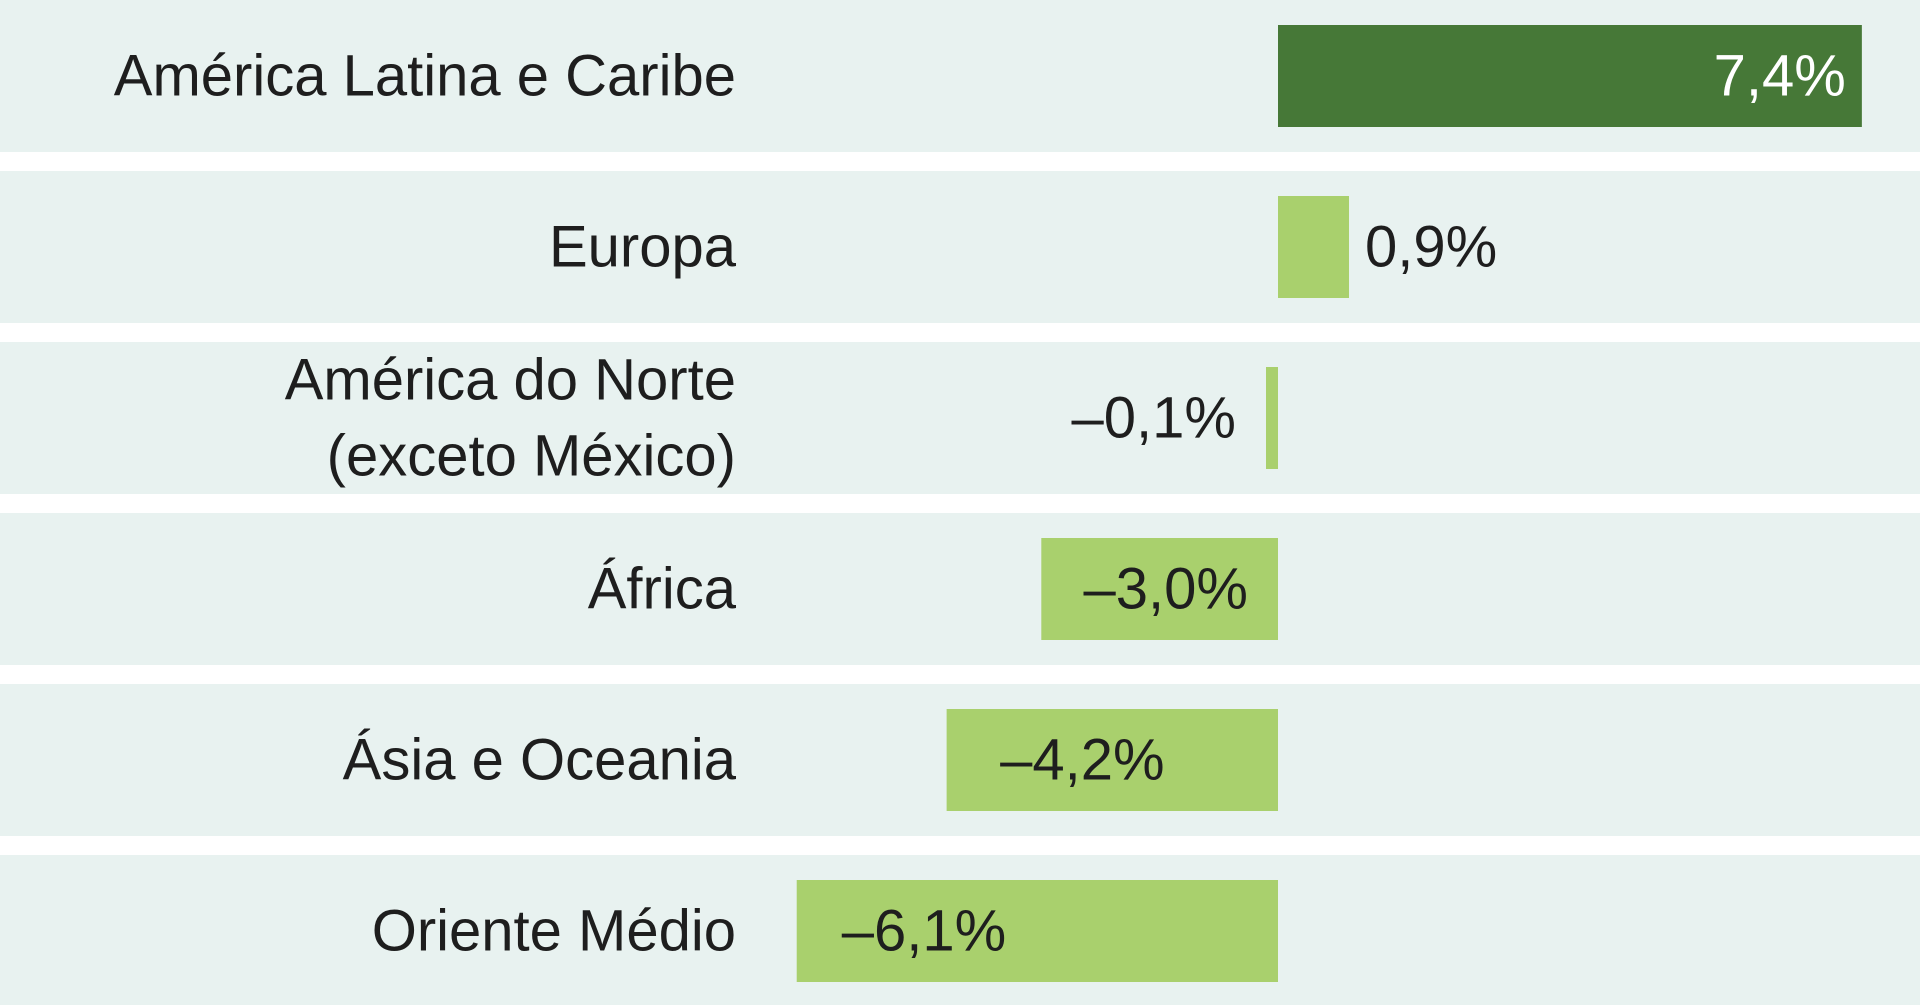 The image size is (1920, 1005). What do you see at coordinates (540, 760) in the screenshot?
I see `category-label: Ásia e Oceania` at bounding box center [540, 760].